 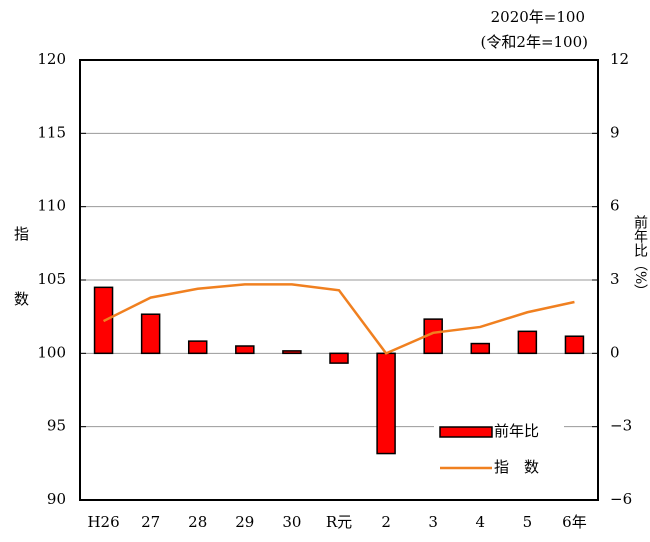 I want to click on x-tick-label: 27, so click(x=150, y=522).